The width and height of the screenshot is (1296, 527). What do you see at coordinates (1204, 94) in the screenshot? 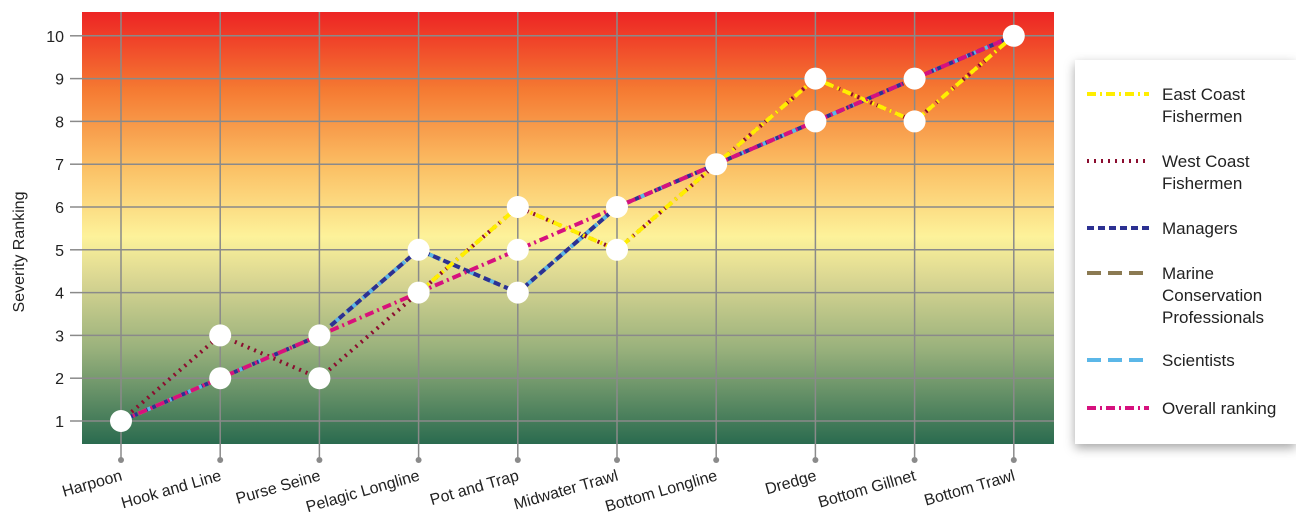
I see `legend-label-line: East Coast` at bounding box center [1204, 94].